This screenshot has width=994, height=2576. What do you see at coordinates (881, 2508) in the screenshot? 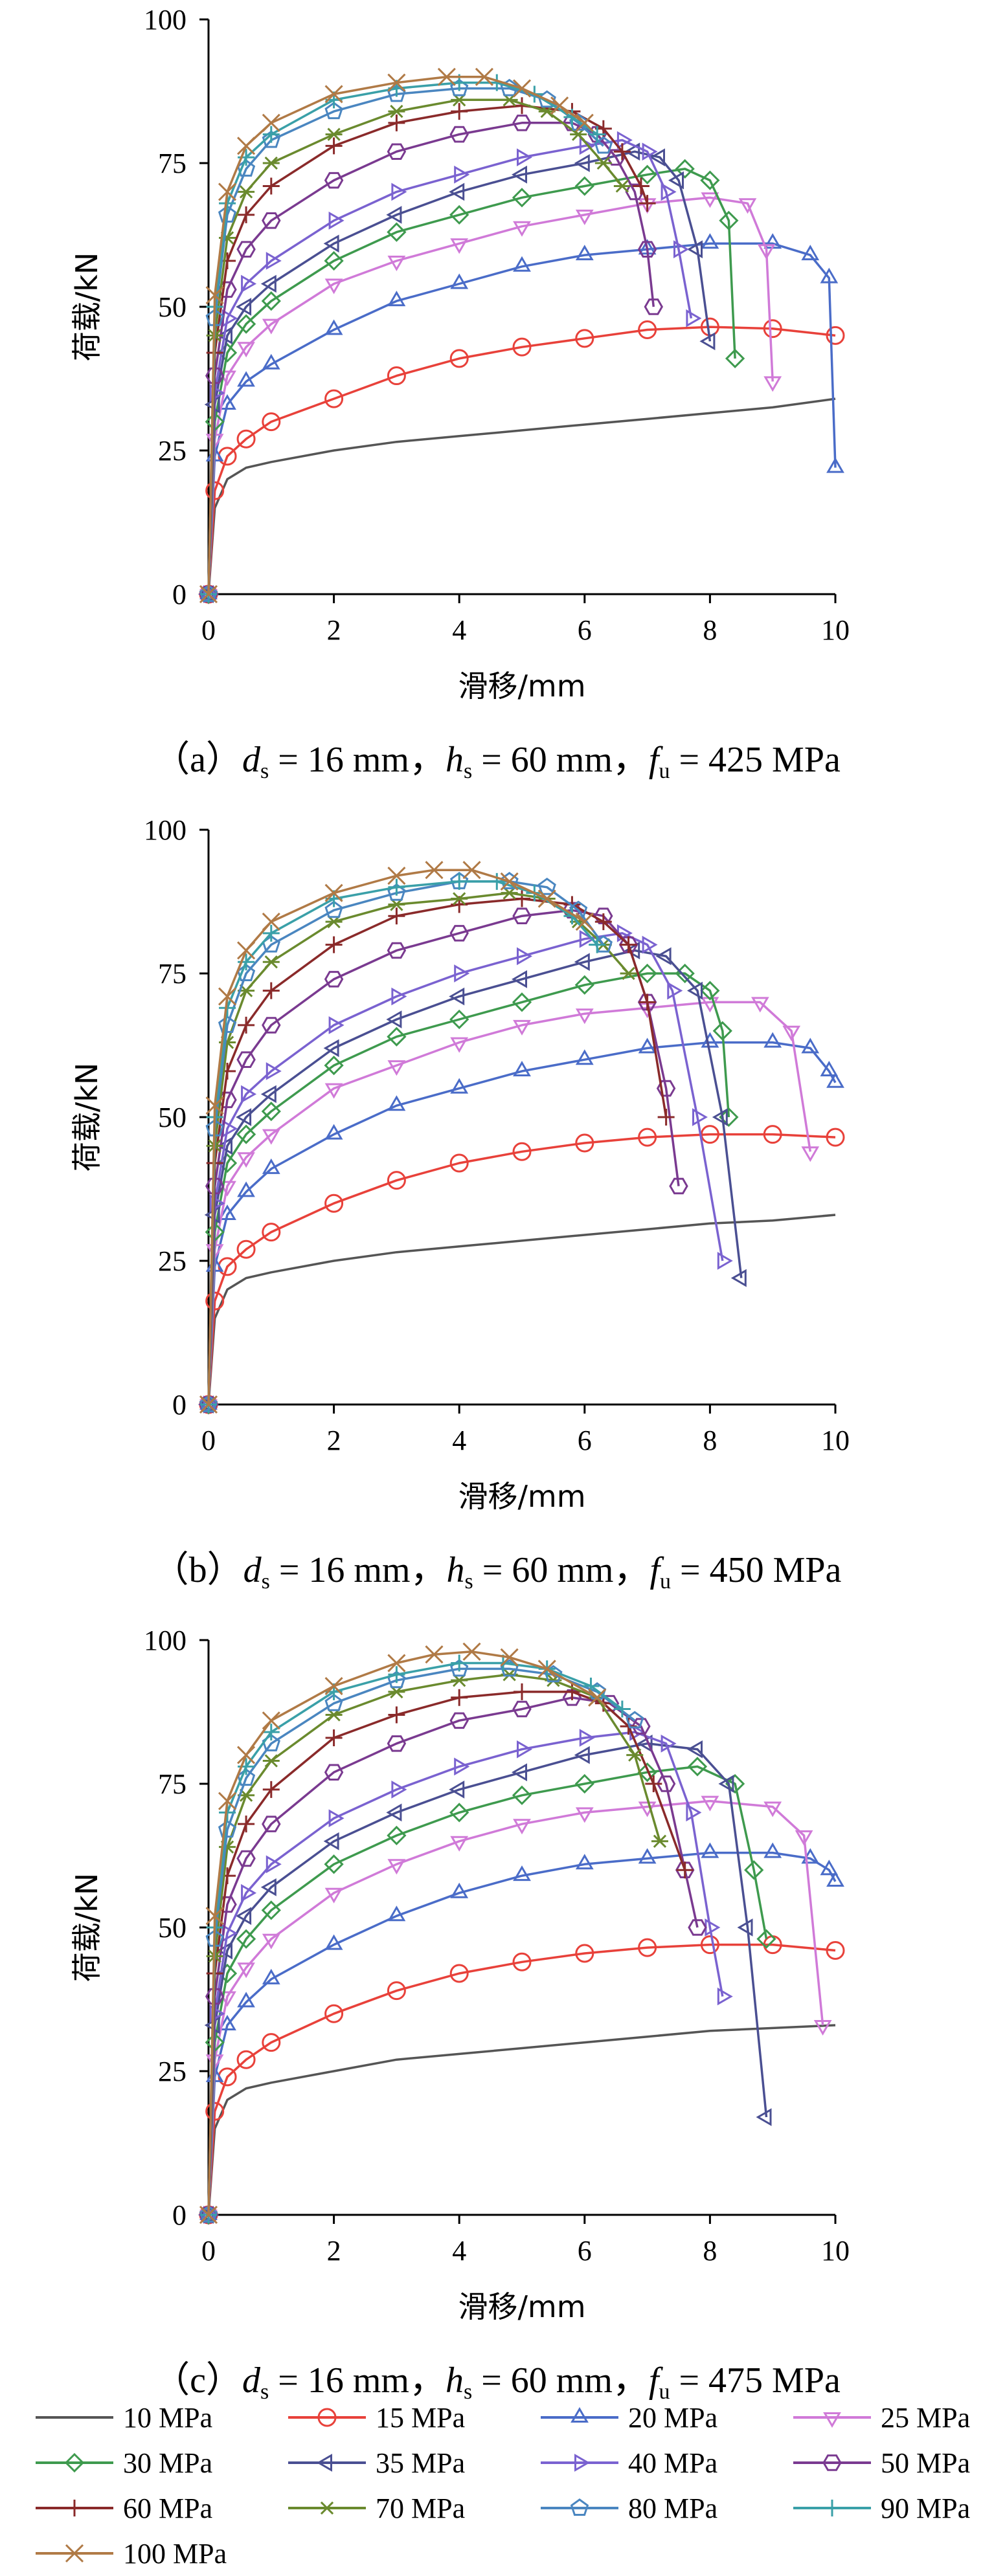
I see `legend-entry: 90 MPa` at bounding box center [881, 2508].